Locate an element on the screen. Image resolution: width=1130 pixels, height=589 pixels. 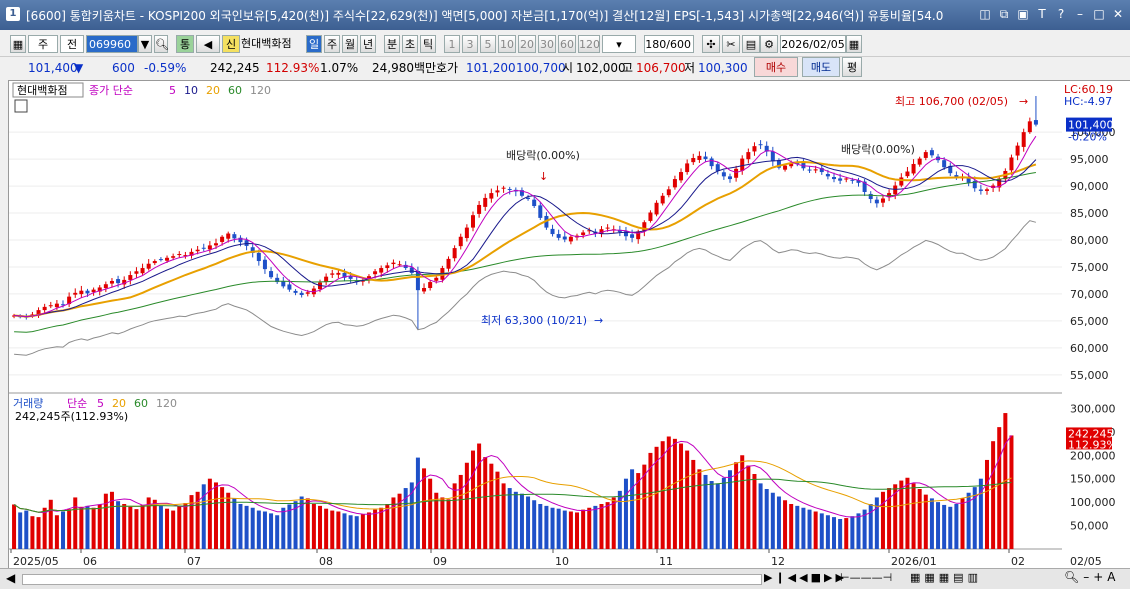
market-select: 전 is located at coordinates (72, 44).